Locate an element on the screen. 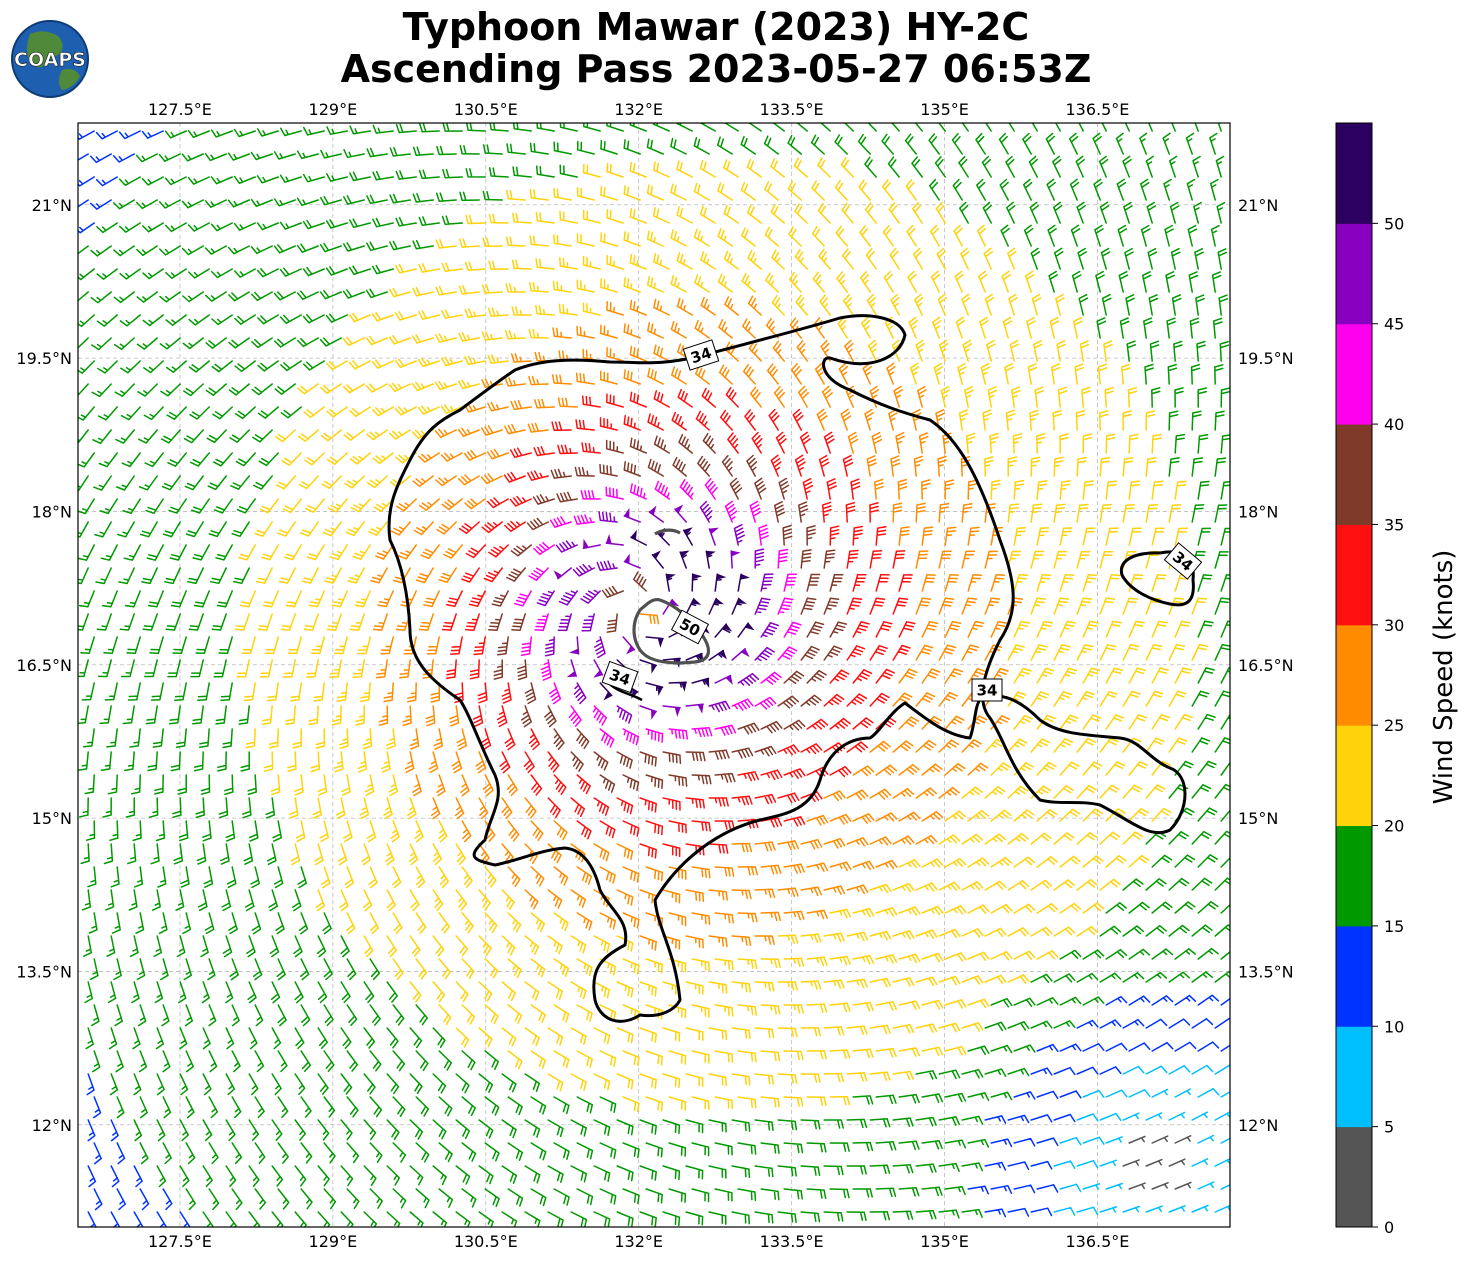 This screenshot has height=1264, width=1472. lon-tick-label-bottom: 130.5°E is located at coordinates (486, 1241).